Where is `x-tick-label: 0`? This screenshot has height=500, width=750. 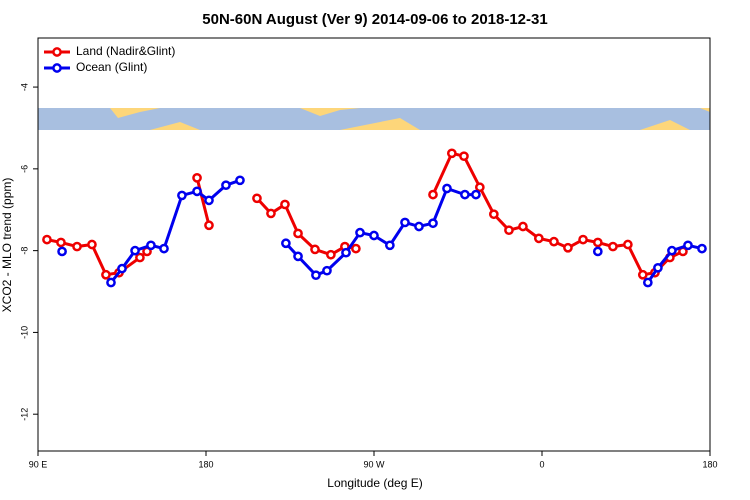 x-tick-label: 0 is located at coordinates (541, 464).